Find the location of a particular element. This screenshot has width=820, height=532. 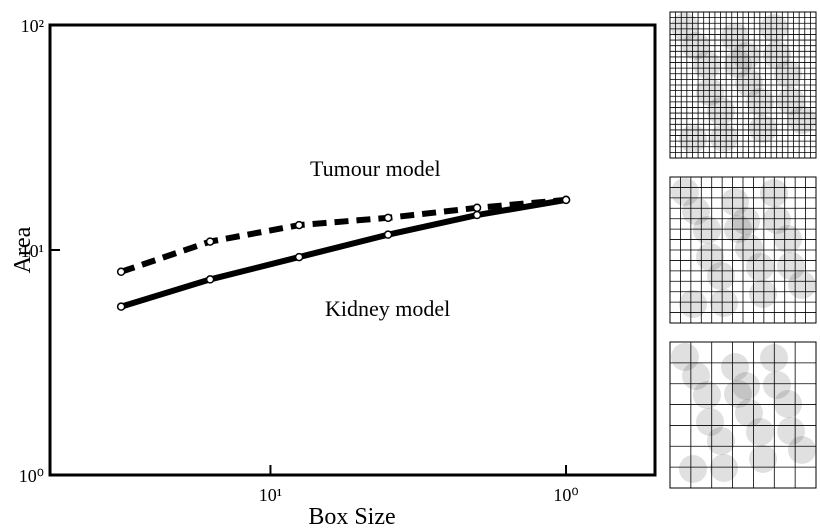

y-tick-label: 10² is located at coordinates (32, 26).